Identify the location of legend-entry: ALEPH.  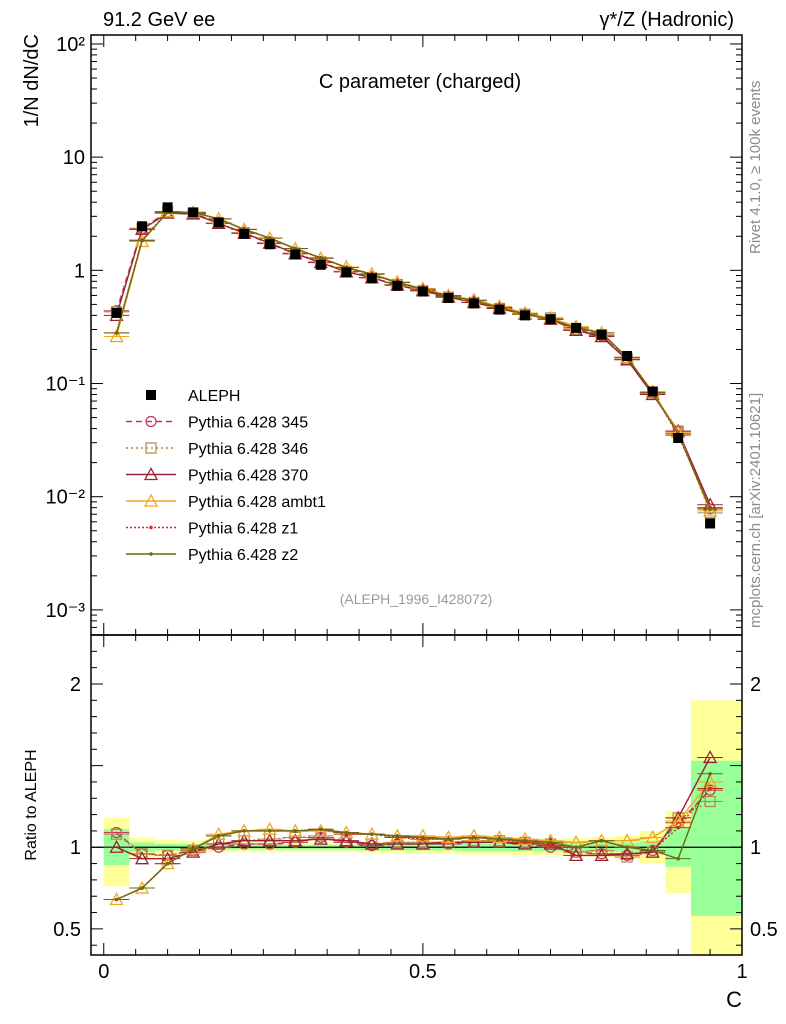
(193, 396).